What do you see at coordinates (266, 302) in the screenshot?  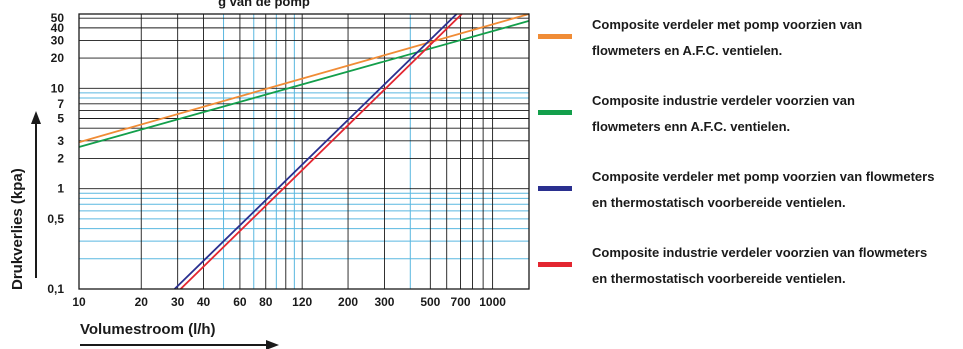 I see `x-tick-label: 80` at bounding box center [266, 302].